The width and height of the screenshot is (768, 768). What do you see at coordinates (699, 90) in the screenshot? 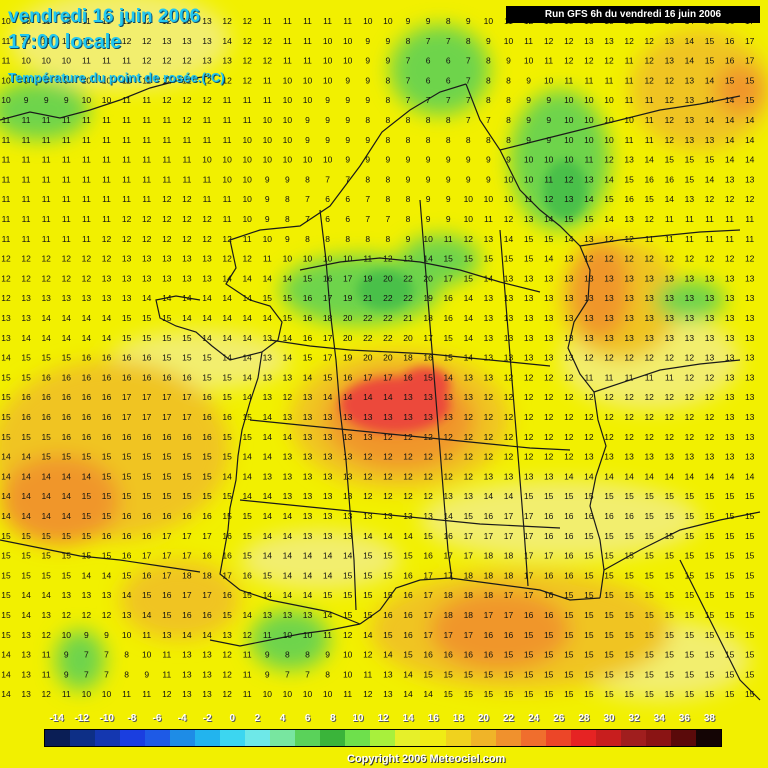
I see `field-warm-ne` at bounding box center [699, 90].